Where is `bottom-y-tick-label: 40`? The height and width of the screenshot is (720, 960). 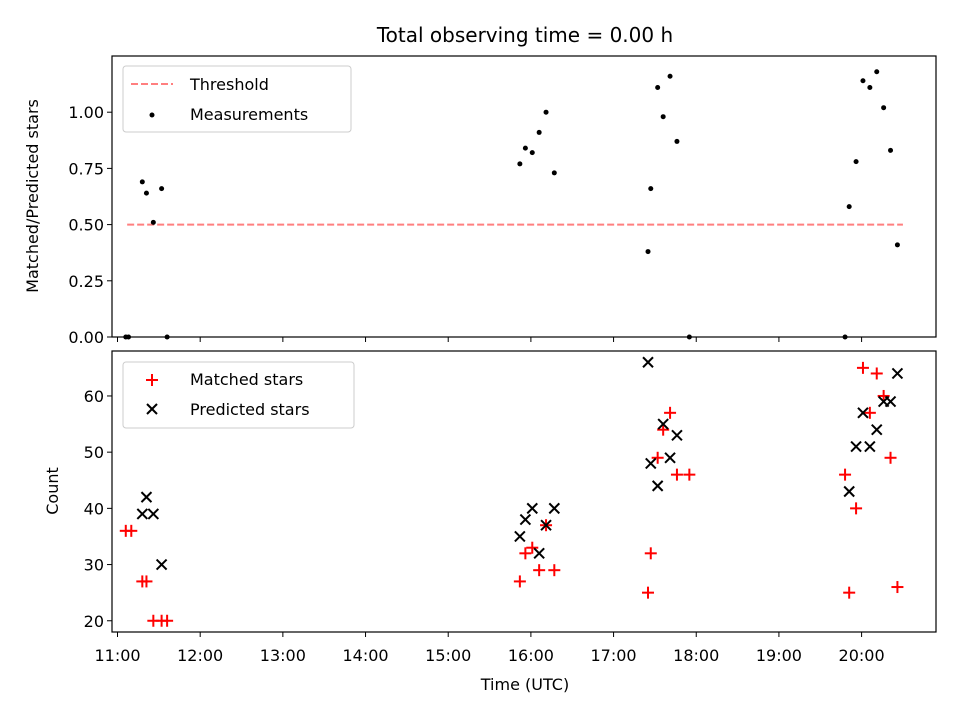 bottom-y-tick-label: 40 is located at coordinates (94, 508).